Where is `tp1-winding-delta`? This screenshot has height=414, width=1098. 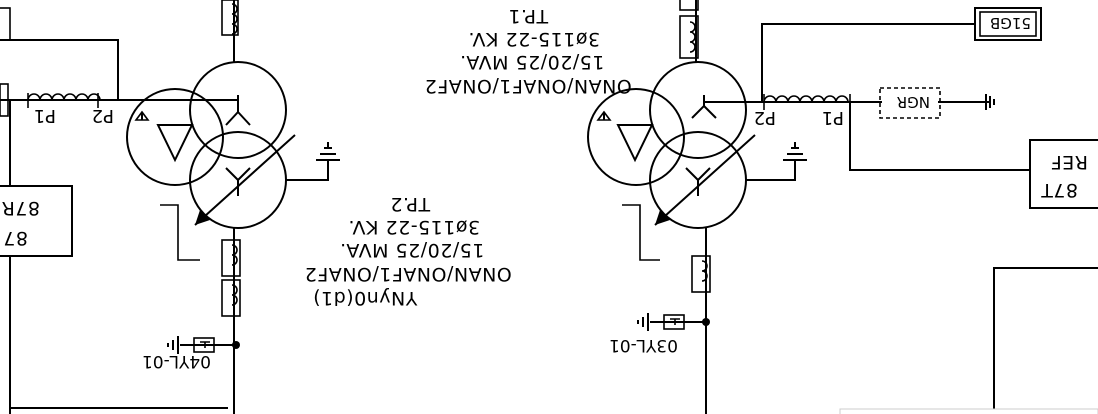 tp1-winding-delta is located at coordinates (636, 137).